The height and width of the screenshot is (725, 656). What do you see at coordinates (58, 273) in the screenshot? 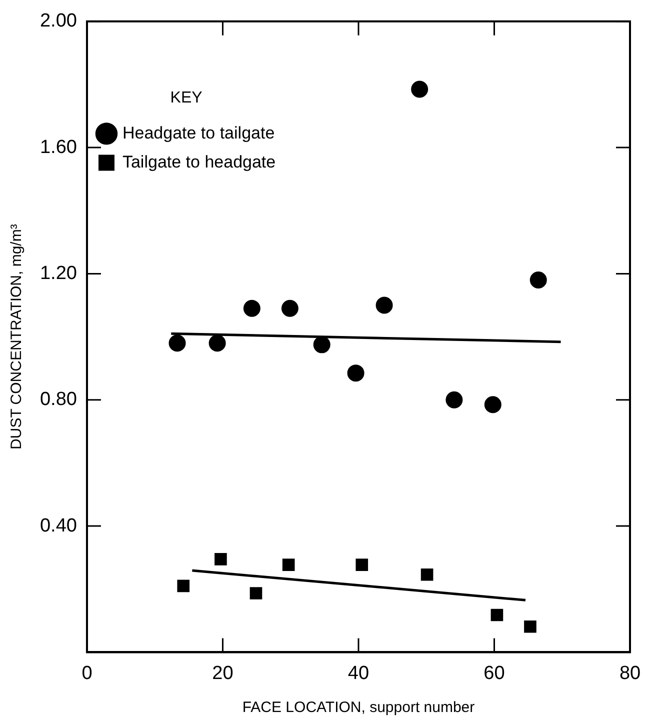
I see `y-tick-label: 1.20` at bounding box center [58, 273].